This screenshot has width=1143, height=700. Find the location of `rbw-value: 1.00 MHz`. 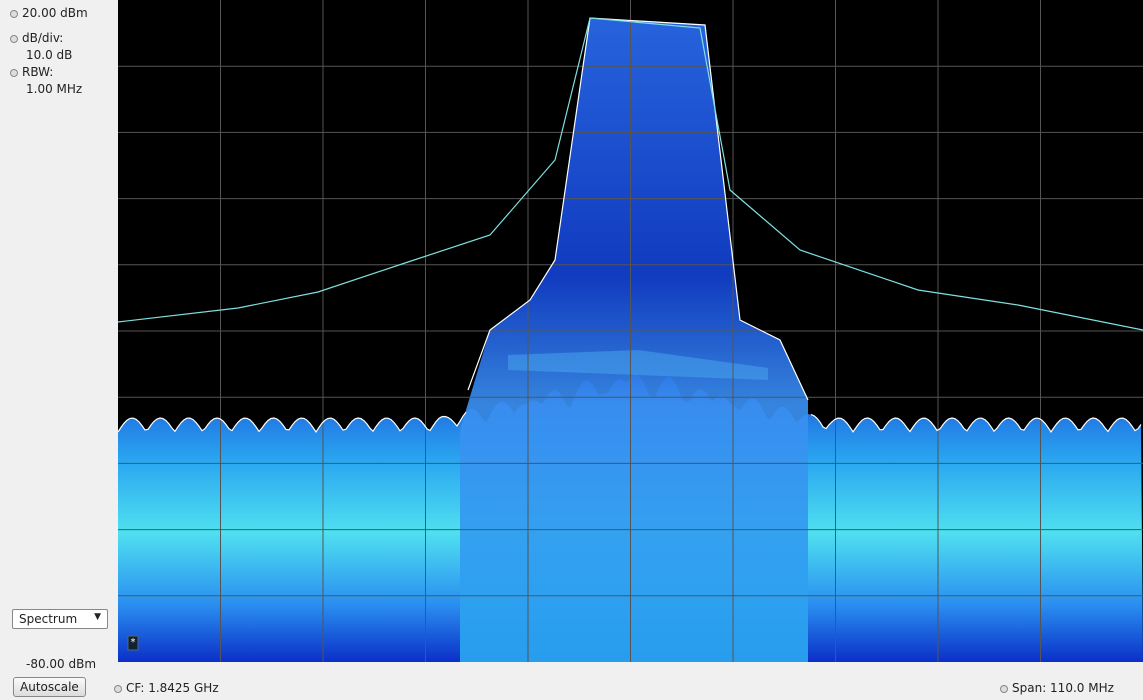

rbw-value: 1.00 MHz is located at coordinates (54, 89).